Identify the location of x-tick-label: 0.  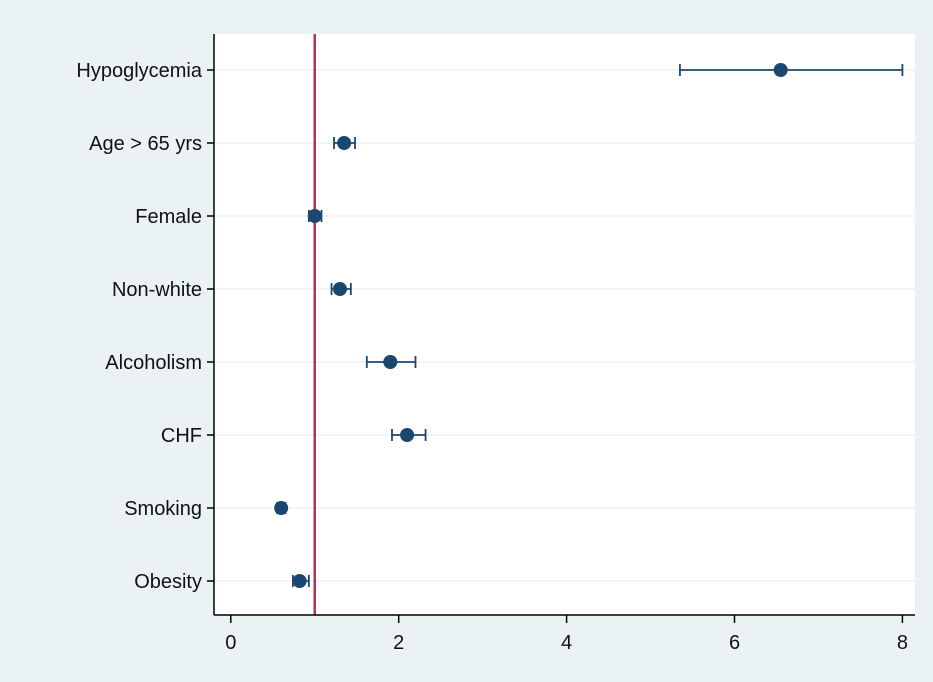
(230, 643).